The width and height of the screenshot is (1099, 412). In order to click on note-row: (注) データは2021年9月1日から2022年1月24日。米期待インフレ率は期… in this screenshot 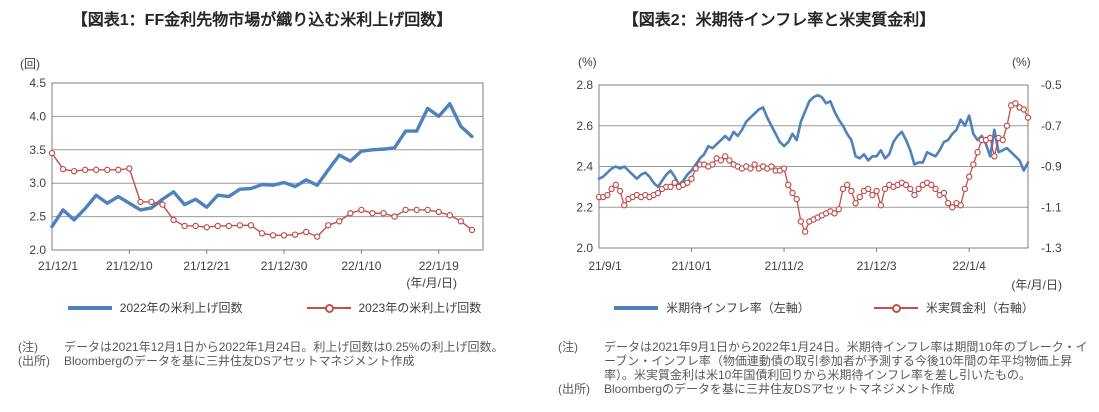, I will do `click(826, 361)`.